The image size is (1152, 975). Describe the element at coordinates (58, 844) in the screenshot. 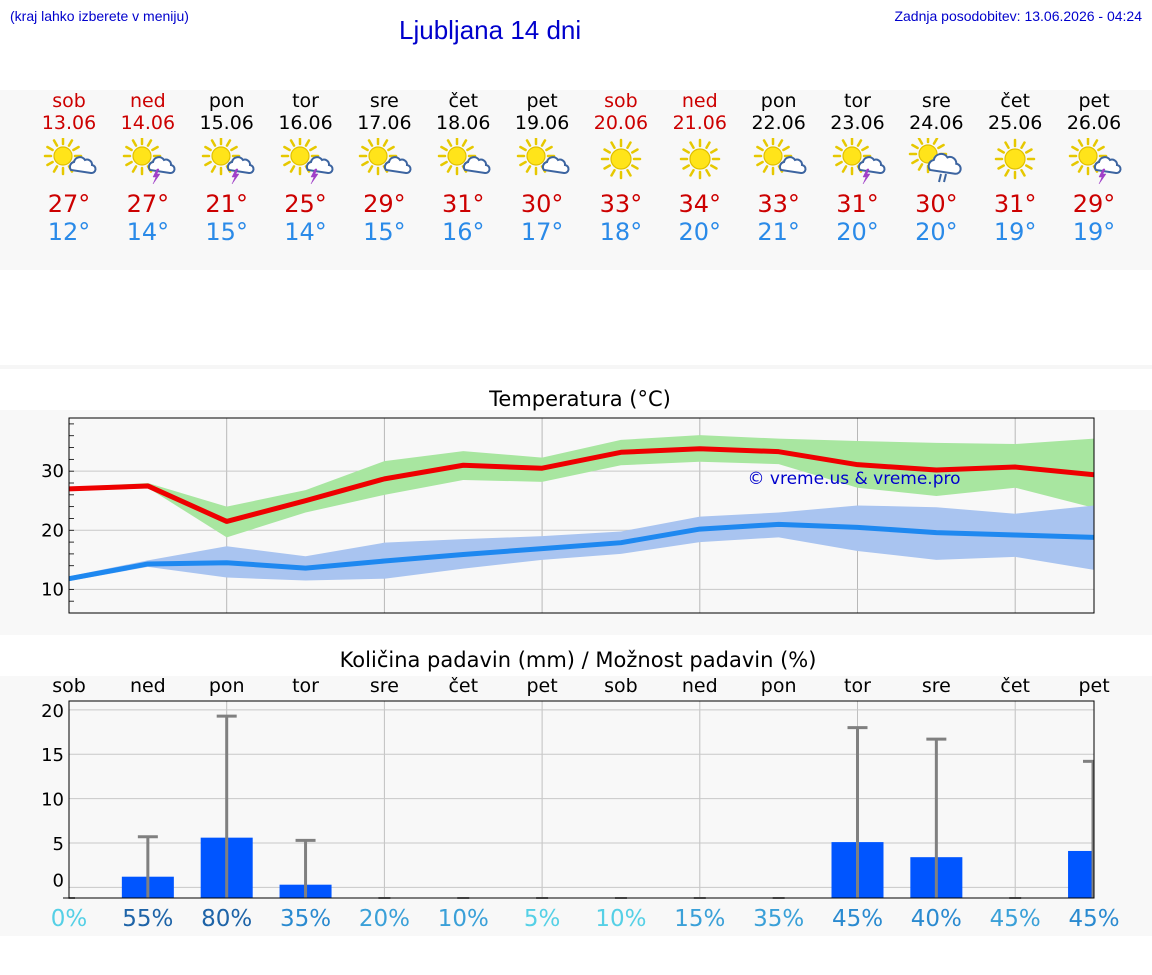

I see `y-tick-label: 5` at that location.